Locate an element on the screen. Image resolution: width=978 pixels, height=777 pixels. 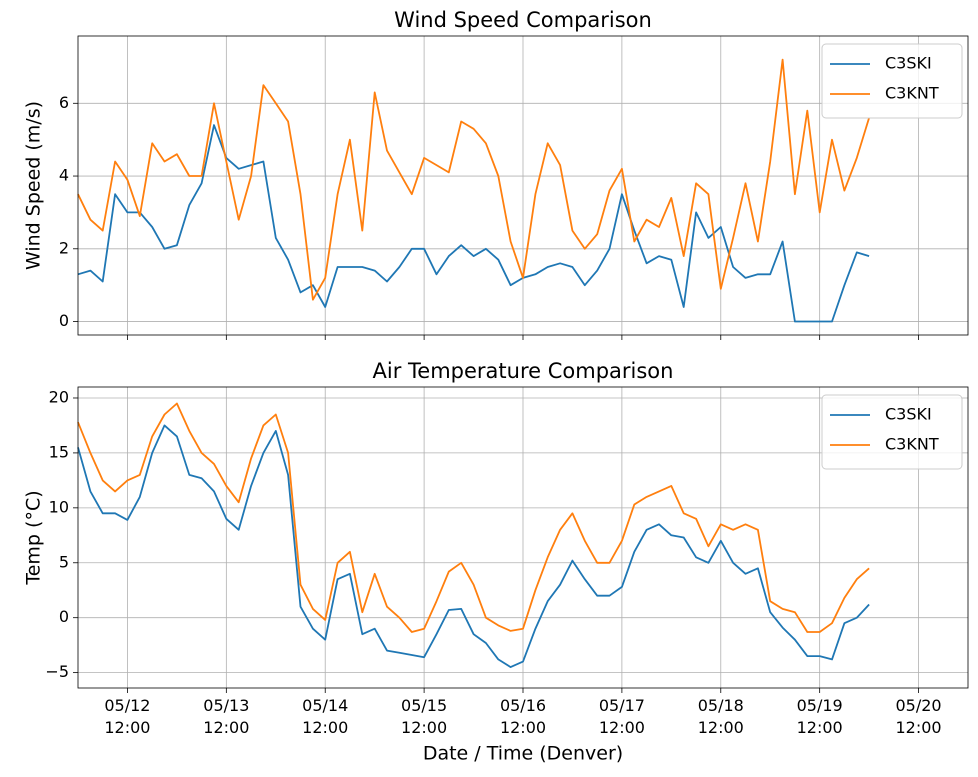
x-tick-label: 05/13 12:00 is located at coordinates (226, 716).